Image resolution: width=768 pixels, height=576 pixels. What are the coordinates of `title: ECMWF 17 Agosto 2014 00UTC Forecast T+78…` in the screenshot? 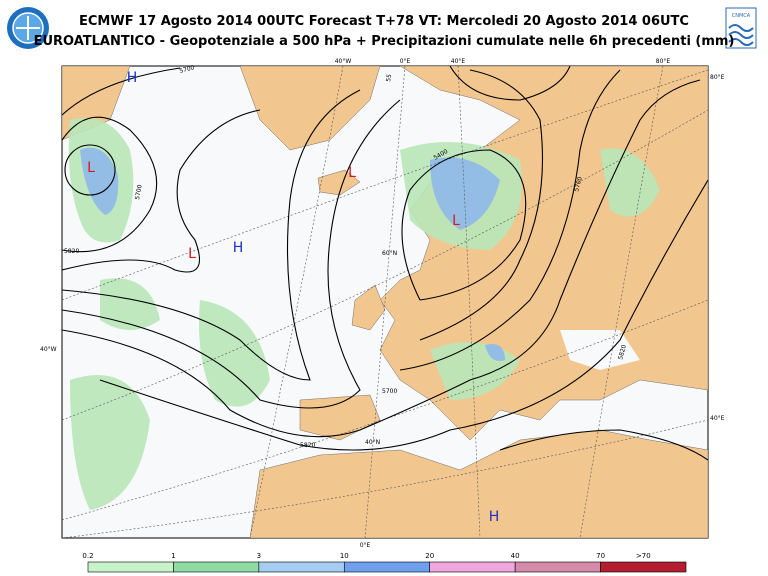 It's located at (384, 21).